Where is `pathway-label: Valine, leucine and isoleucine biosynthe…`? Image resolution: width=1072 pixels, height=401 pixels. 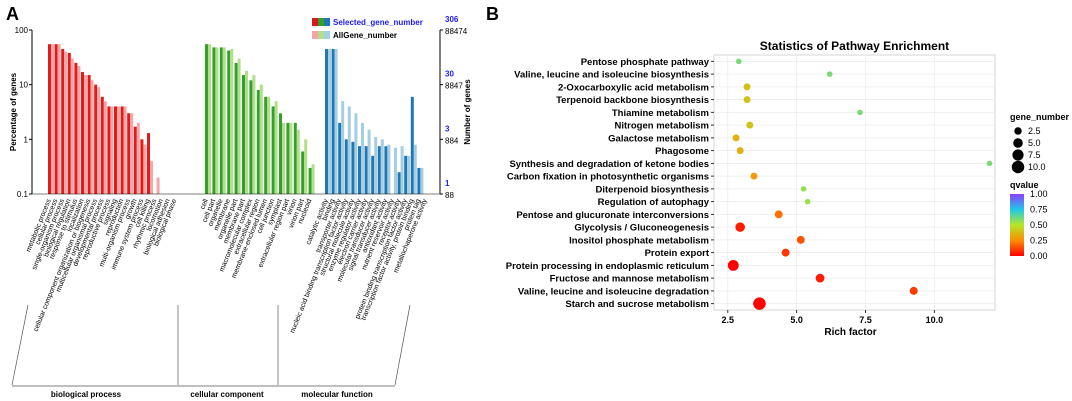 pathway-label: Valine, leucine and isoleucine biosynthe… is located at coordinates (611, 75).